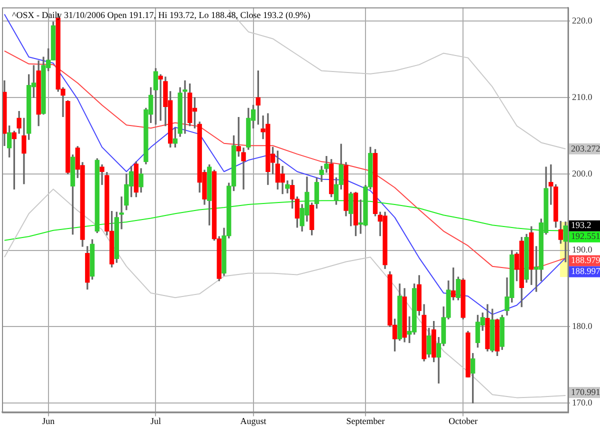 This screenshot has width=600, height=427. I want to click on x-tick-label: September, so click(365, 421).